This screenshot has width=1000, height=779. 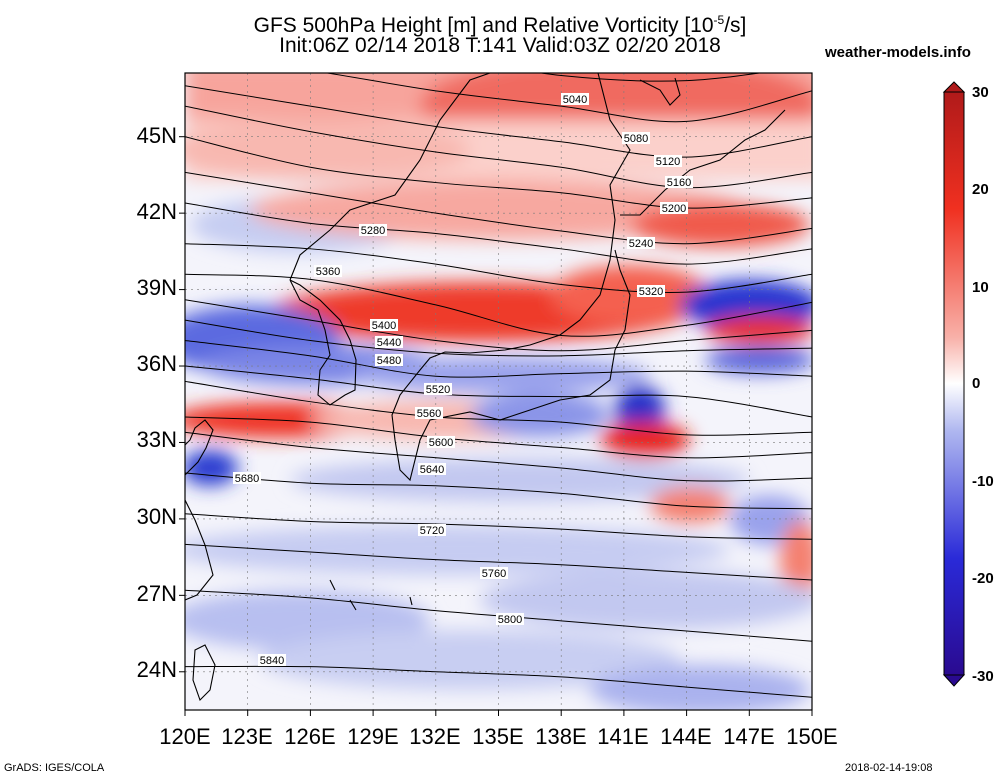 I want to click on colorbar-min-triangle, so click(x=954, y=680).